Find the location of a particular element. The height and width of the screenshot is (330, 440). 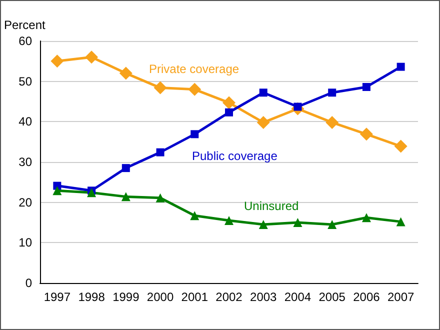

series-label: Public coverage is located at coordinates (235, 156).